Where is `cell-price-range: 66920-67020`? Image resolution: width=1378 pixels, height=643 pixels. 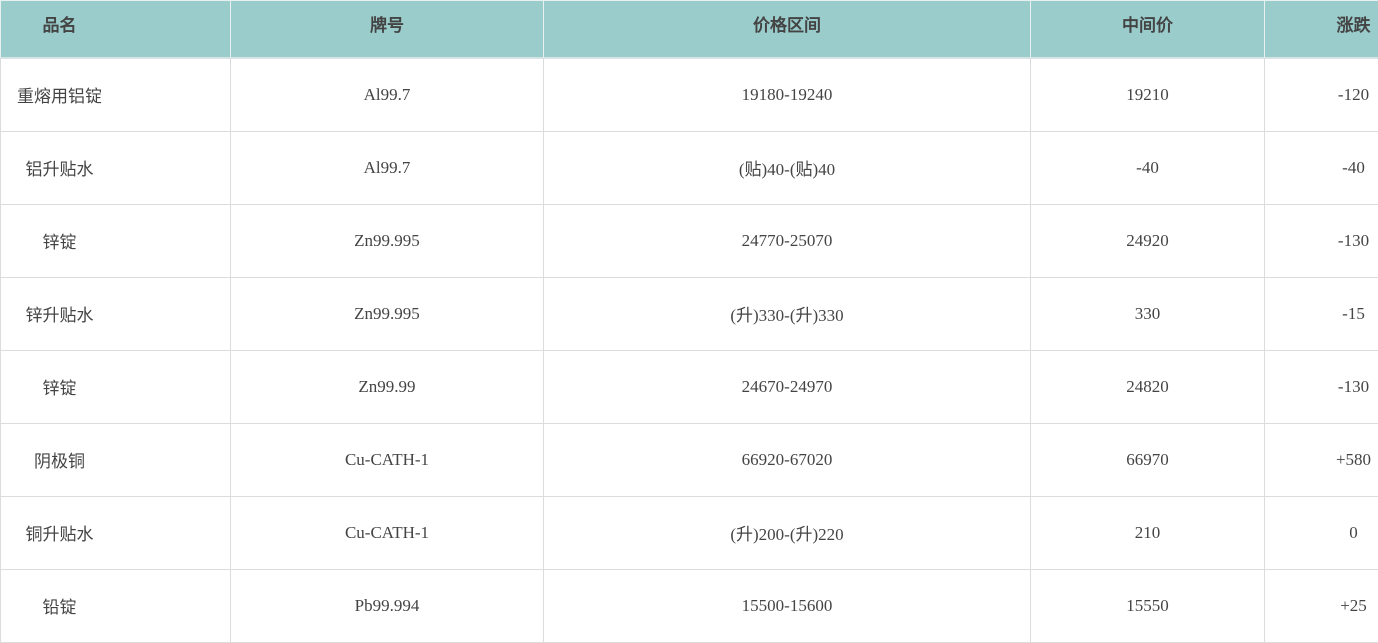 cell-price-range: 66920-67020 is located at coordinates (787, 459).